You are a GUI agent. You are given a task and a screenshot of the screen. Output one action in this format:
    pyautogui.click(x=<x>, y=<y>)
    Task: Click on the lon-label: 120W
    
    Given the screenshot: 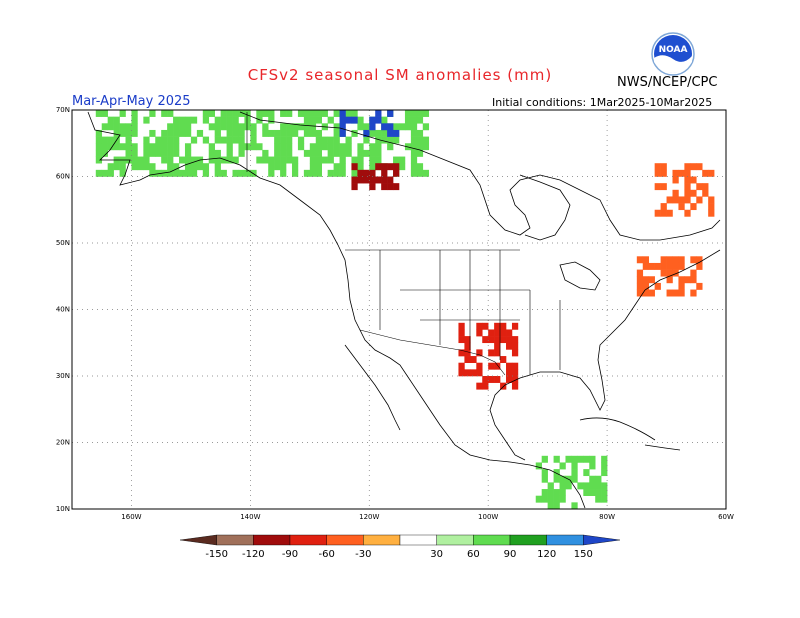 What is the action you would take?
    pyautogui.click(x=369, y=517)
    